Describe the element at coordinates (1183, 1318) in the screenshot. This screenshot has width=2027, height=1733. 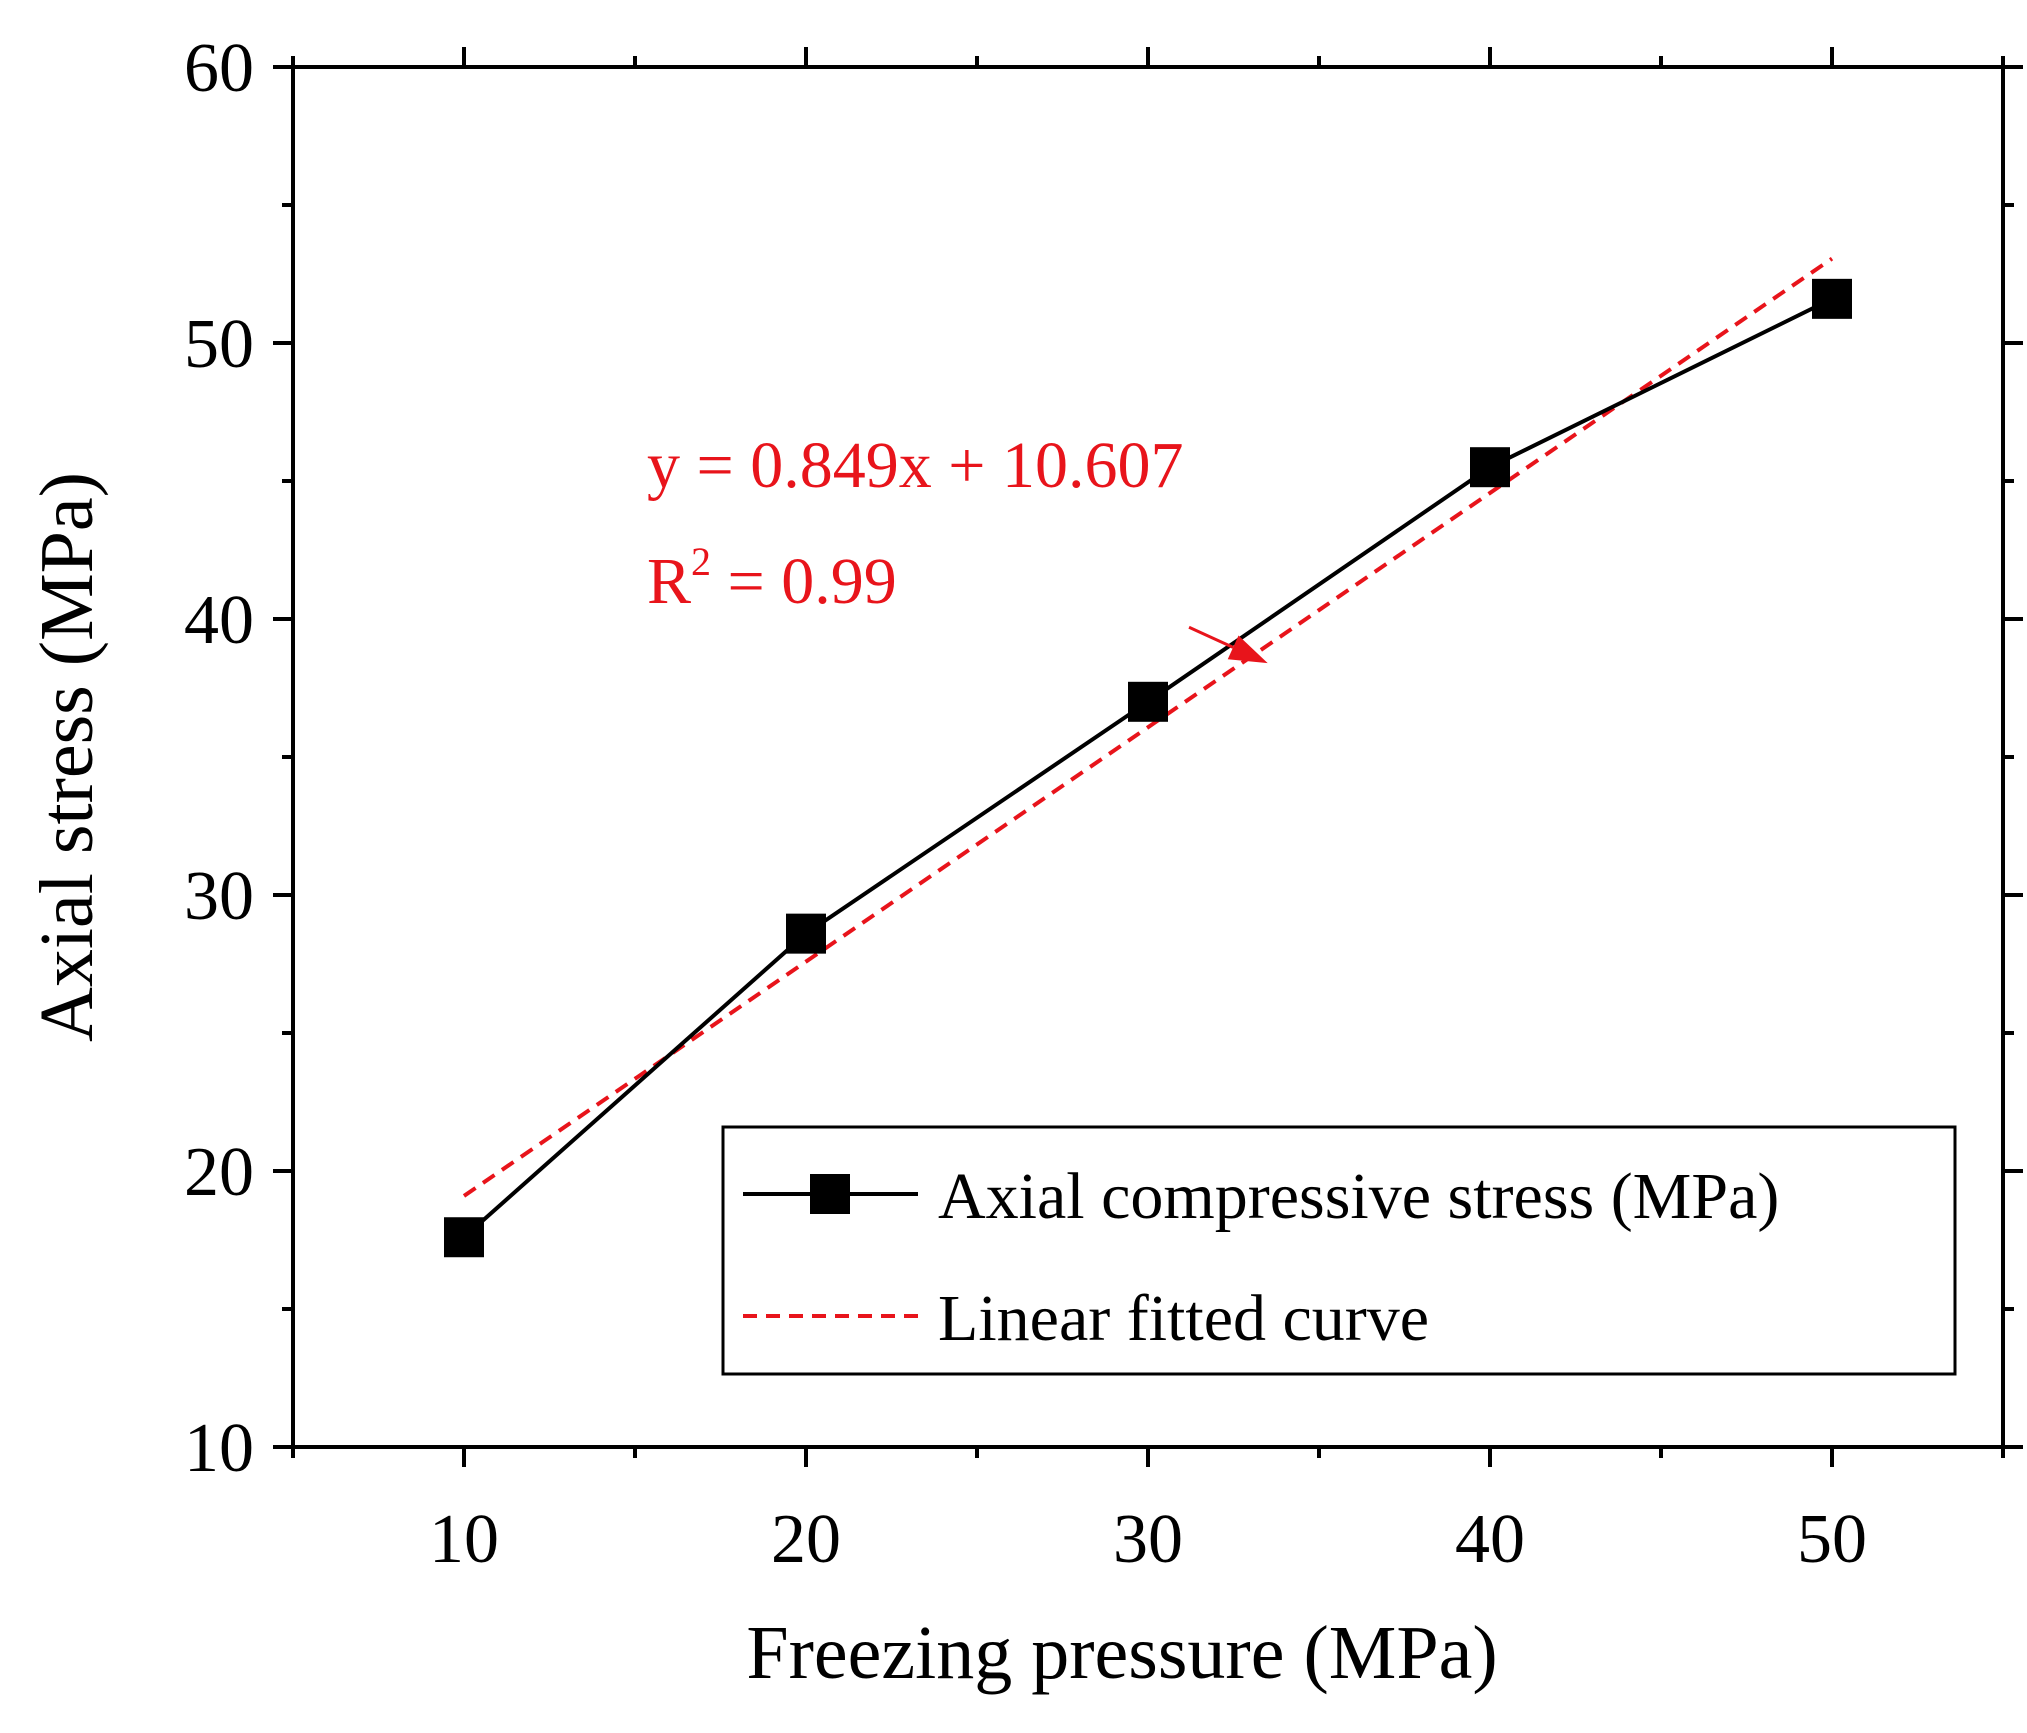
I see `legend-label-fit: Linear fitted curve` at that location.